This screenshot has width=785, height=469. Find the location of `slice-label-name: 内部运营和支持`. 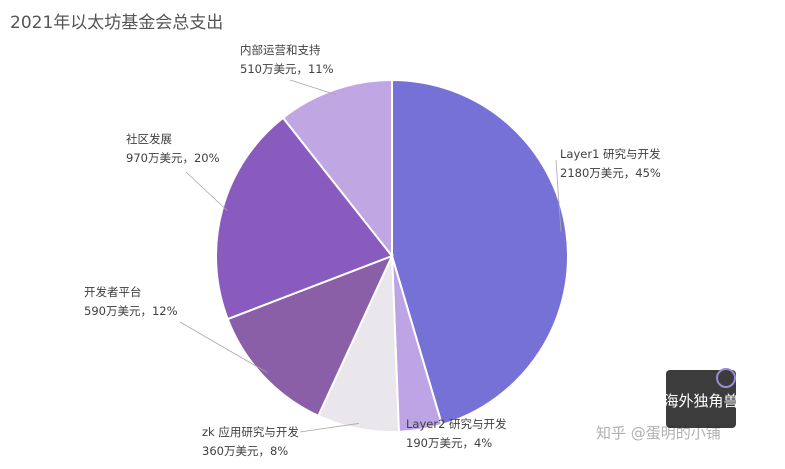

slice-label-name: 内部运营和支持 is located at coordinates (280, 50).